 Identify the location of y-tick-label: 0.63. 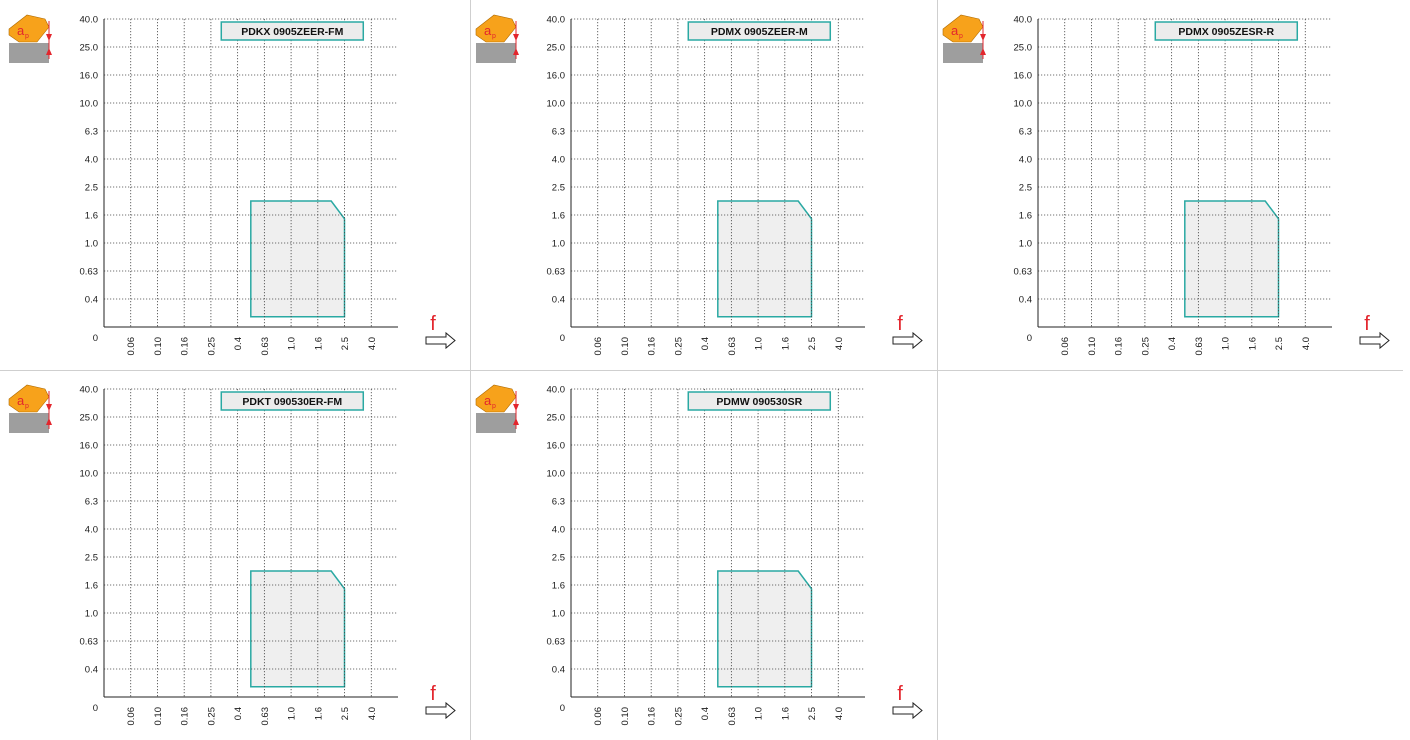
(89, 272).